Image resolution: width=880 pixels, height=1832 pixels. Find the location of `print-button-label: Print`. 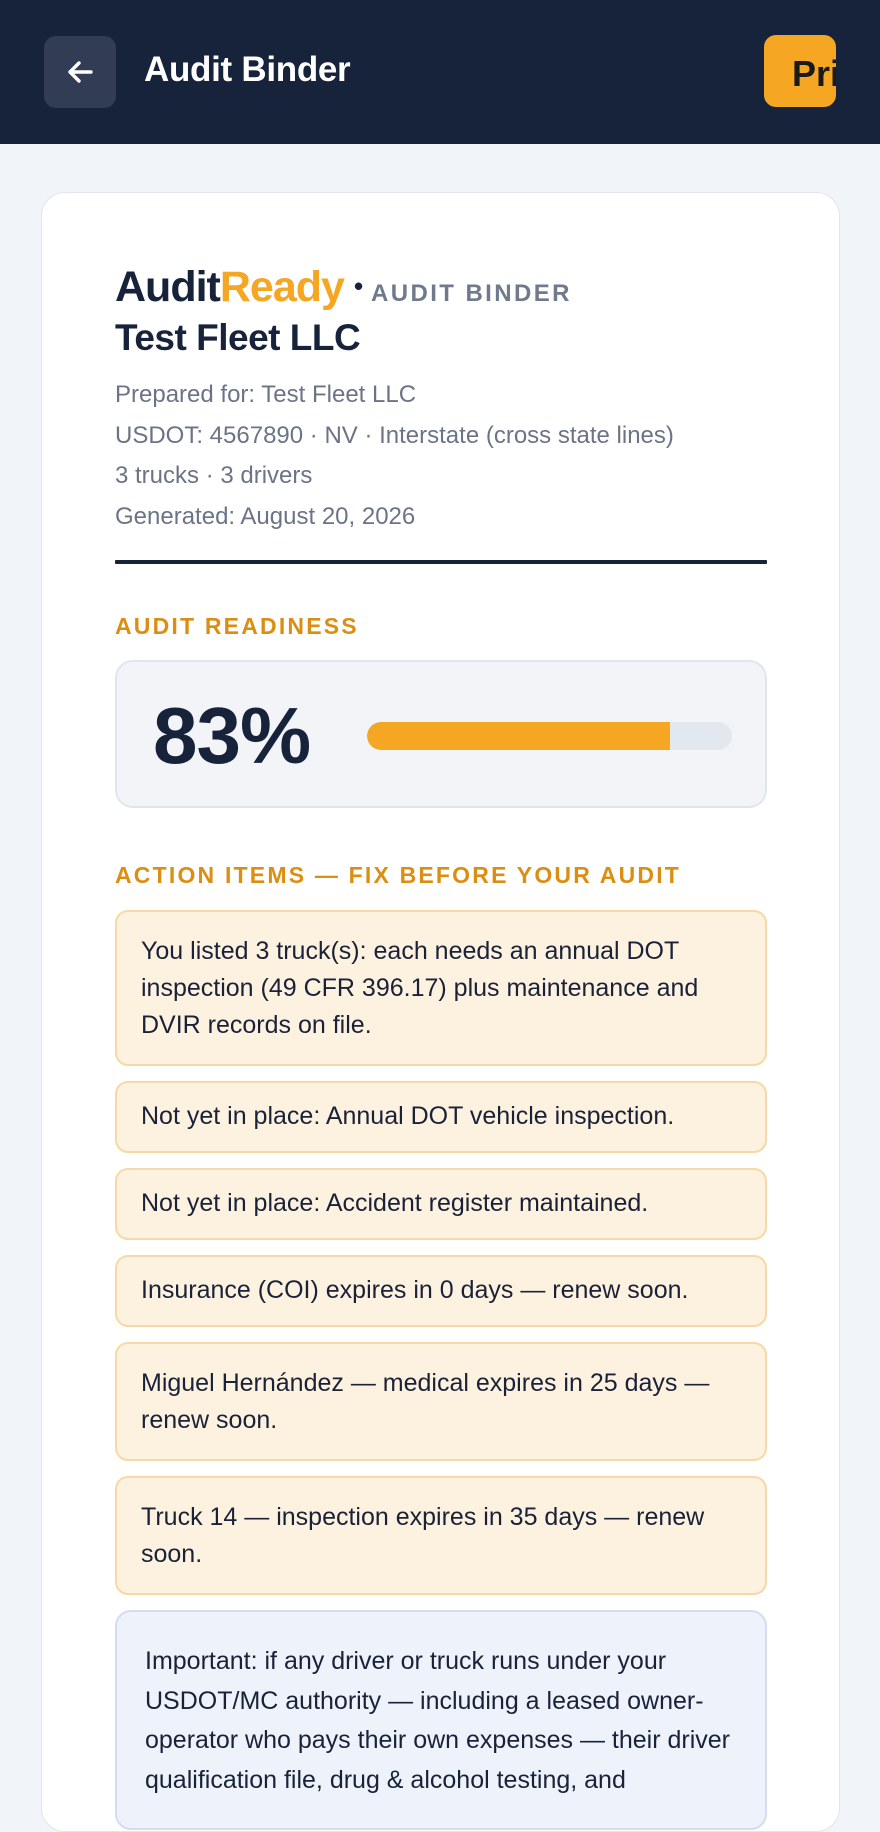

print-button-label: Print is located at coordinates (814, 73).